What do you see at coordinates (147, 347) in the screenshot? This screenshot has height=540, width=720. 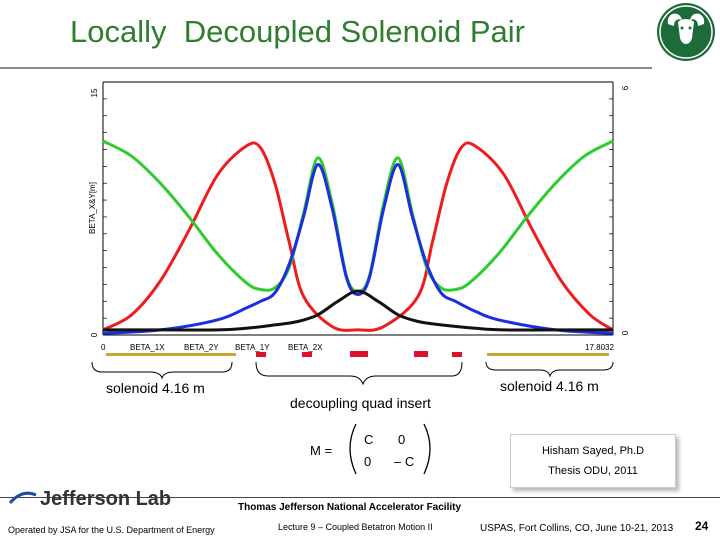 I see `legend-beta-1x: BETA_1X` at bounding box center [147, 347].